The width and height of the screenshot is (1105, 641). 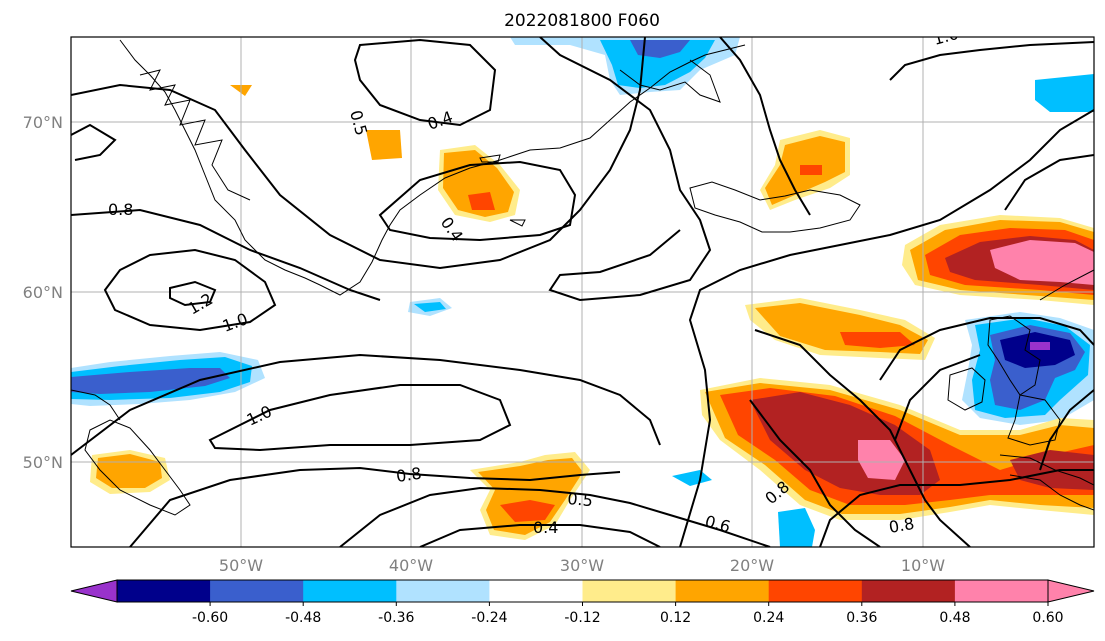 What do you see at coordinates (768, 618) in the screenshot?
I see `colorbar-tick-label: 0.24` at bounding box center [768, 618].